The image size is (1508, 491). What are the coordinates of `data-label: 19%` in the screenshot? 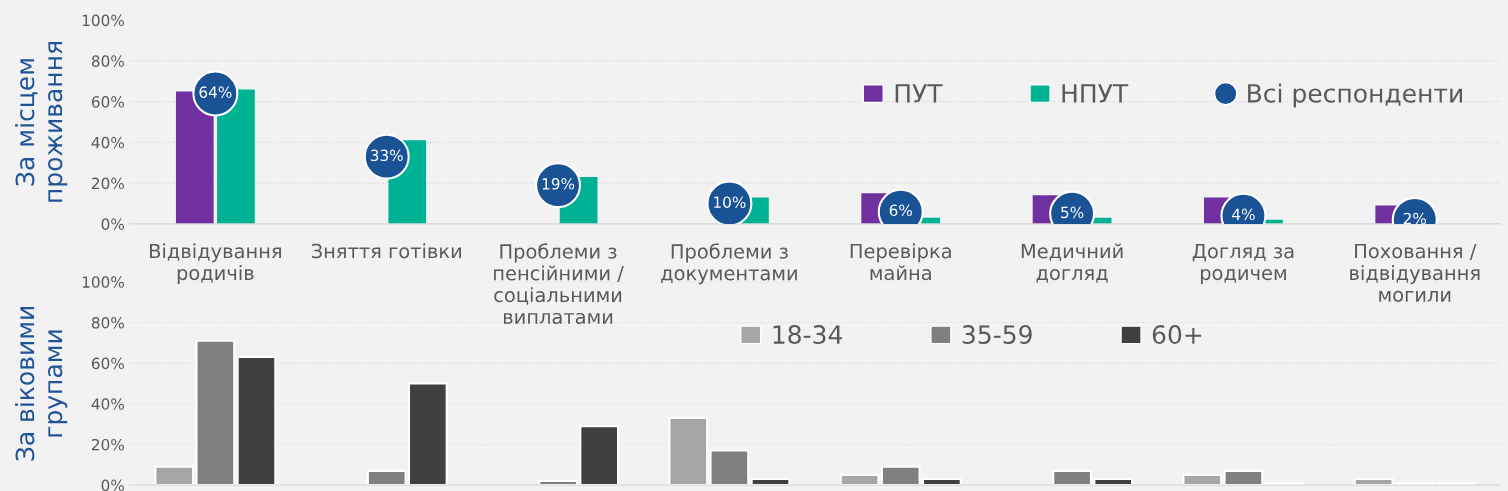 It's located at (558, 184).